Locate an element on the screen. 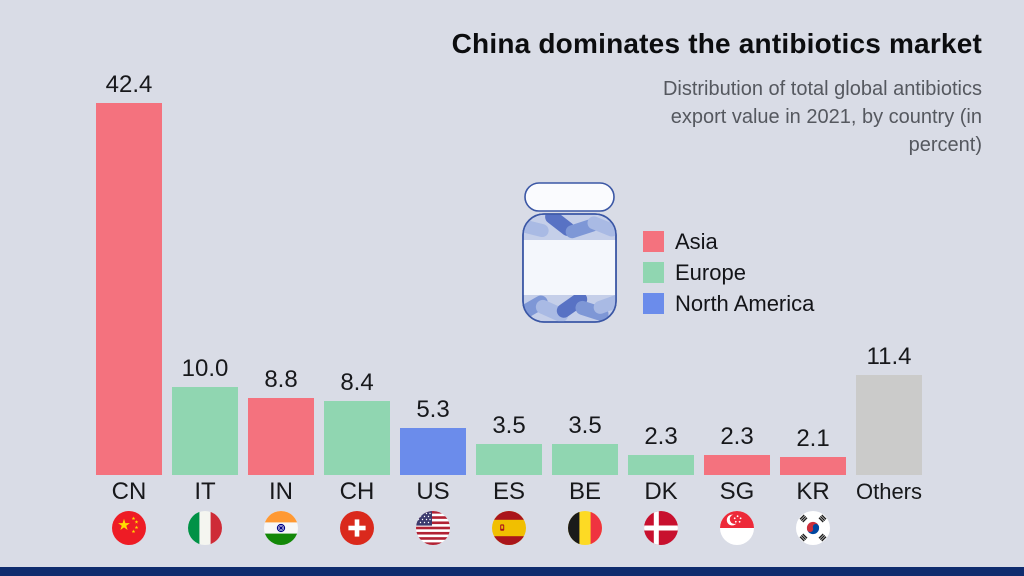 Image resolution: width=1024 pixels, height=576 pixels. legend-item-europe: Europe is located at coordinates (728, 272).